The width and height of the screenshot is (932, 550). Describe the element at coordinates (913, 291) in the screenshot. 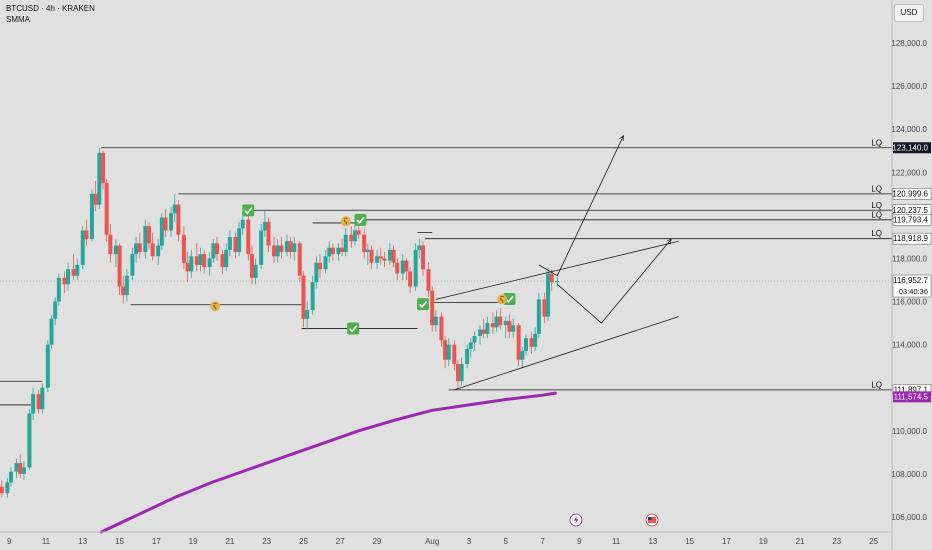

I see `countdown-label: 03:40:36` at that location.